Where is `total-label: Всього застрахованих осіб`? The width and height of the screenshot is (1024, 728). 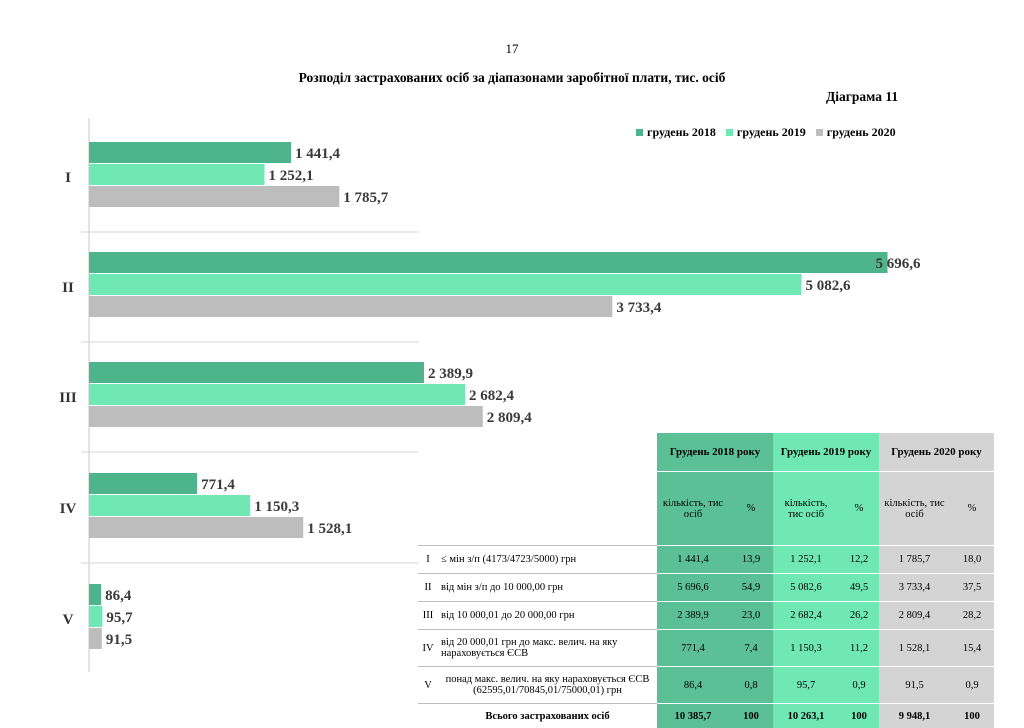
total-label: Всього застрахованих осіб is located at coordinates (547, 716).